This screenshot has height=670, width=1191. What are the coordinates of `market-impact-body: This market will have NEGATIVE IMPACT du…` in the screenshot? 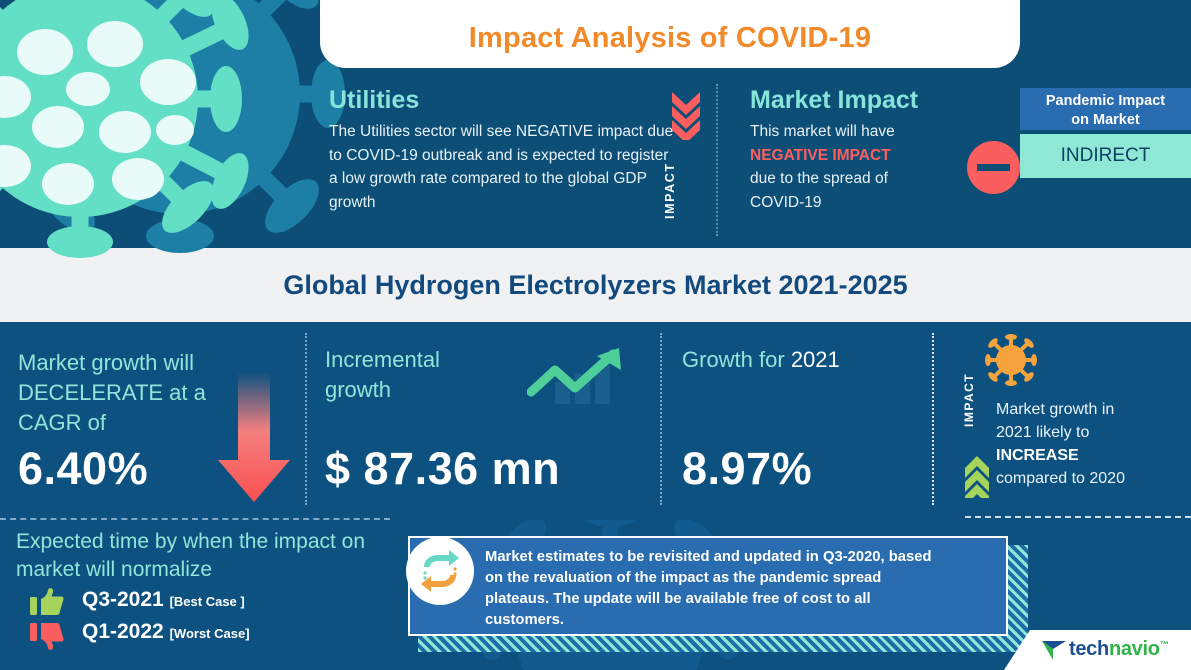 It's located at (875, 167).